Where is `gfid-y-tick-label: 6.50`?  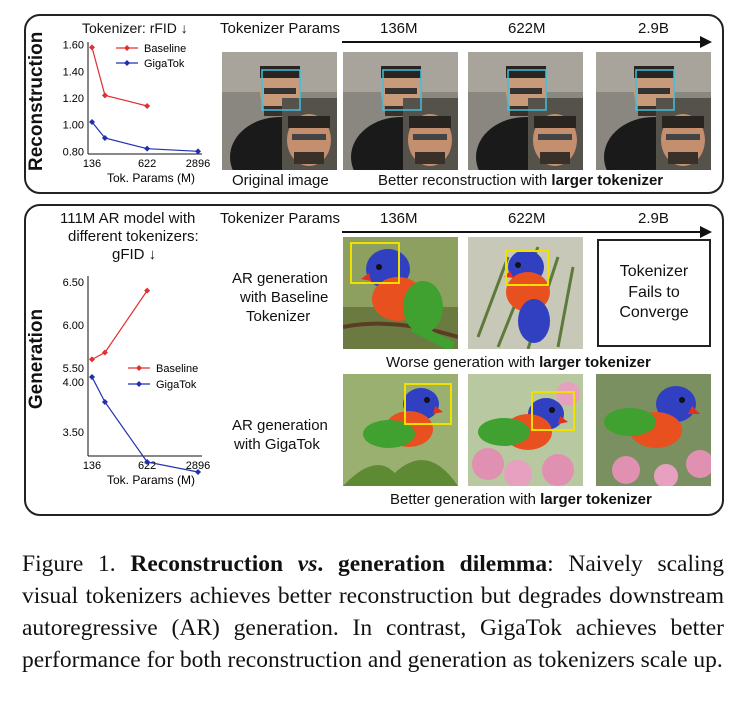 gfid-y-tick-label: 6.50 is located at coordinates (73, 283).